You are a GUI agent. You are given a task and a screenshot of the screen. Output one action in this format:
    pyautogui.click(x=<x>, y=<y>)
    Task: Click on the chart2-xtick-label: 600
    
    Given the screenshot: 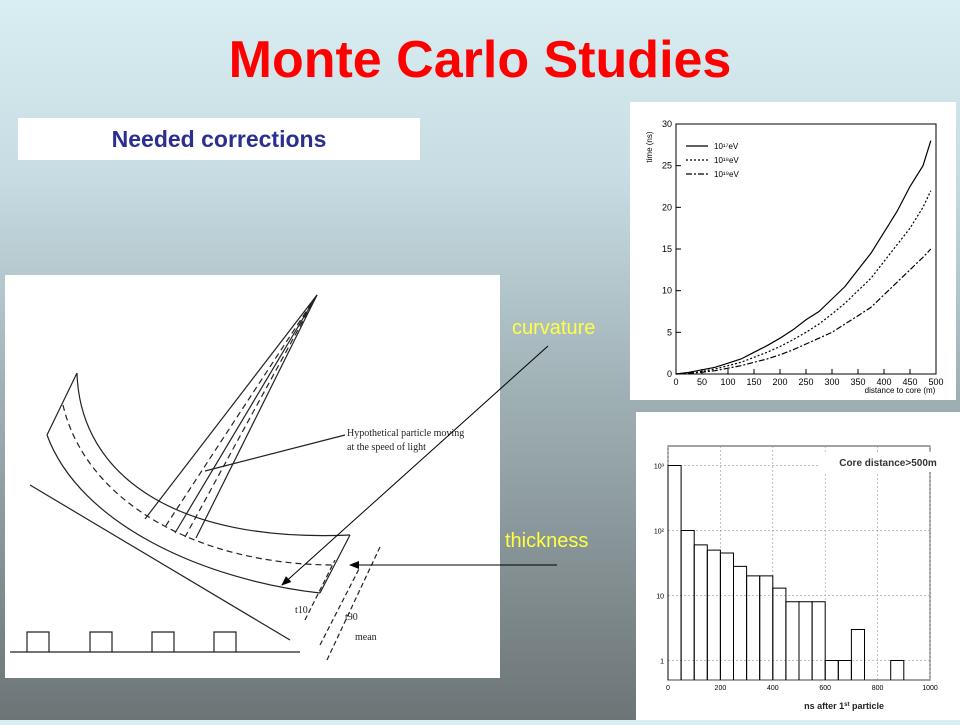 What is the action you would take?
    pyautogui.click(x=825, y=688)
    